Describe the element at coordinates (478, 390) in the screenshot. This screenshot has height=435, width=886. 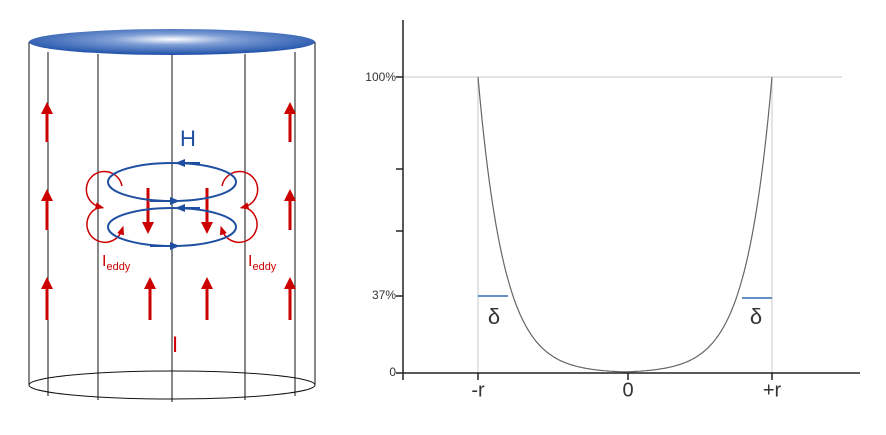
I see `x-label: -r` at that location.